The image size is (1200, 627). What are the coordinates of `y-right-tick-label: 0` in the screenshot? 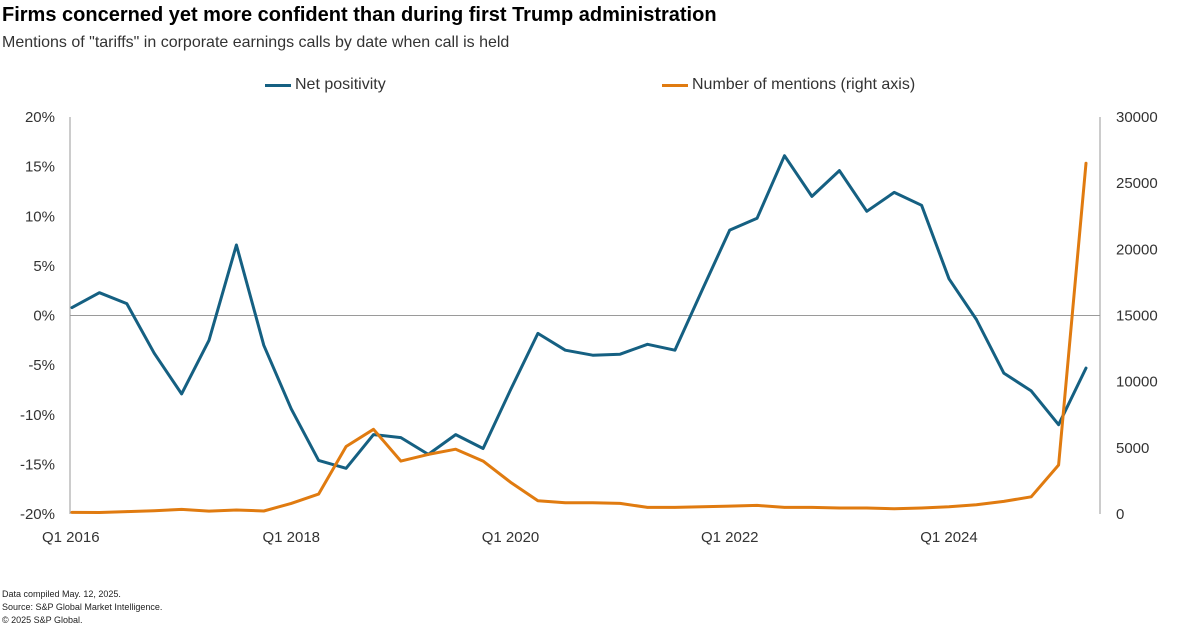 It's located at (1120, 514).